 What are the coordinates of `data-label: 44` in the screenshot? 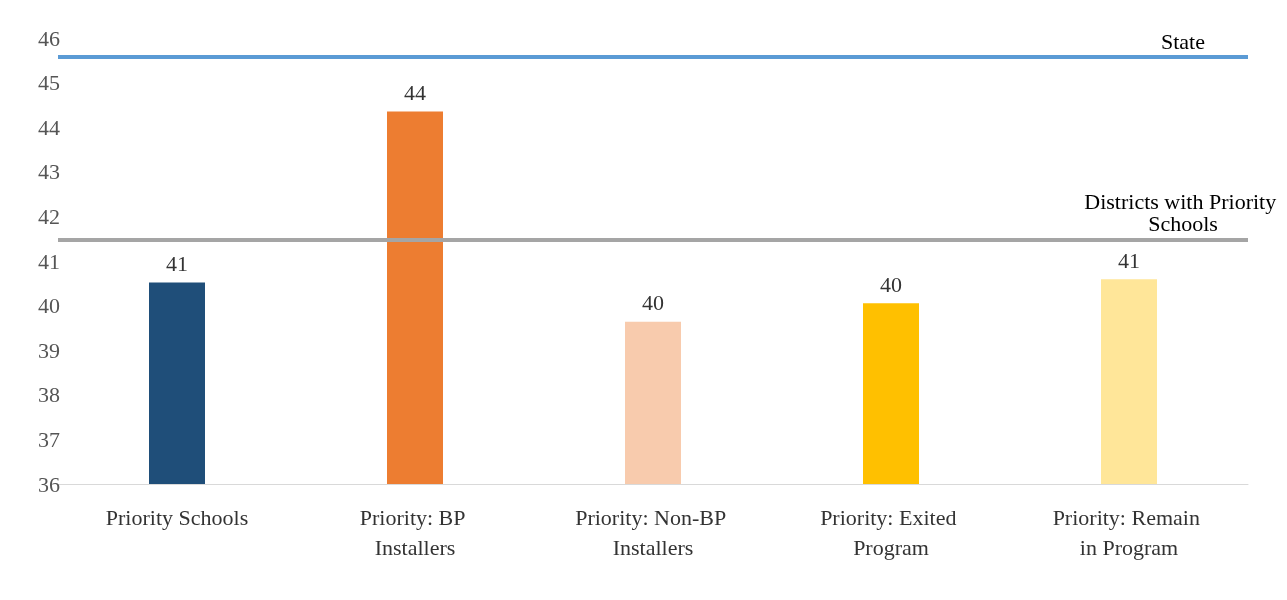 It's located at (415, 93).